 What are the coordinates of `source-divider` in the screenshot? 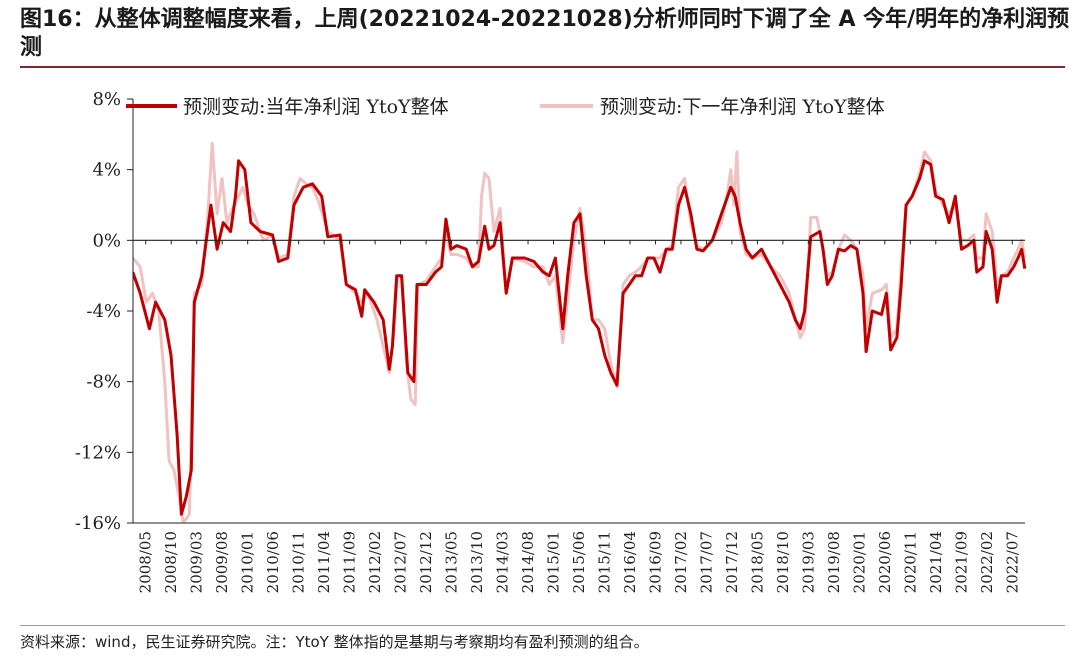 It's located at (542, 625).